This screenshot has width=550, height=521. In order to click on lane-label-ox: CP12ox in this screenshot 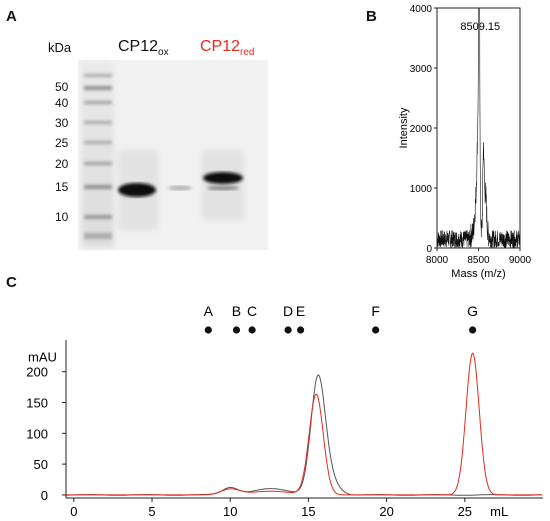, I will do `click(143, 48)`.